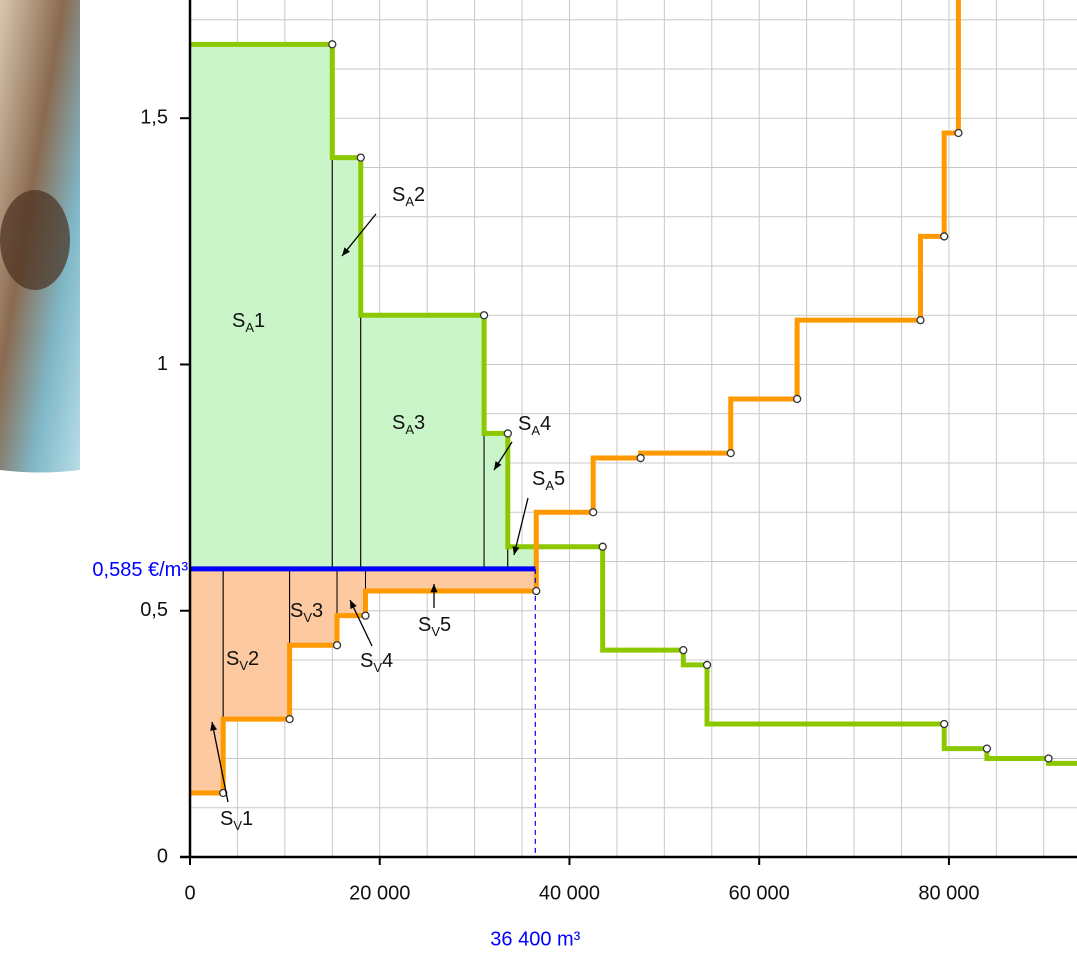  Describe the element at coordinates (162, 856) in the screenshot. I see `y-tick-label: 0` at that location.